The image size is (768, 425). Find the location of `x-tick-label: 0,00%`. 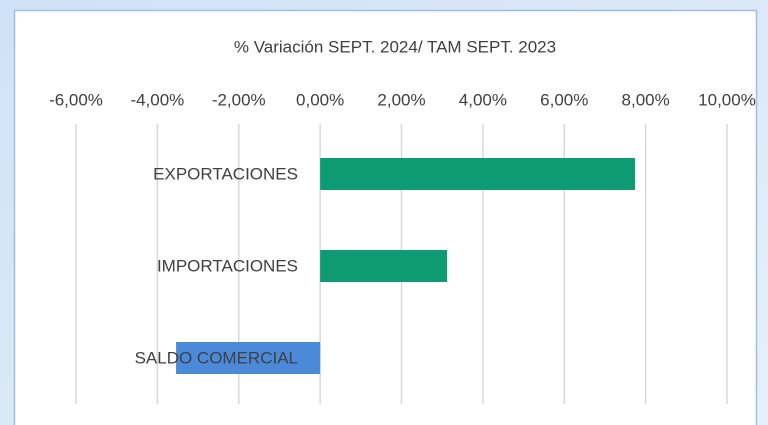

x-tick-label: 0,00% is located at coordinates (320, 99).